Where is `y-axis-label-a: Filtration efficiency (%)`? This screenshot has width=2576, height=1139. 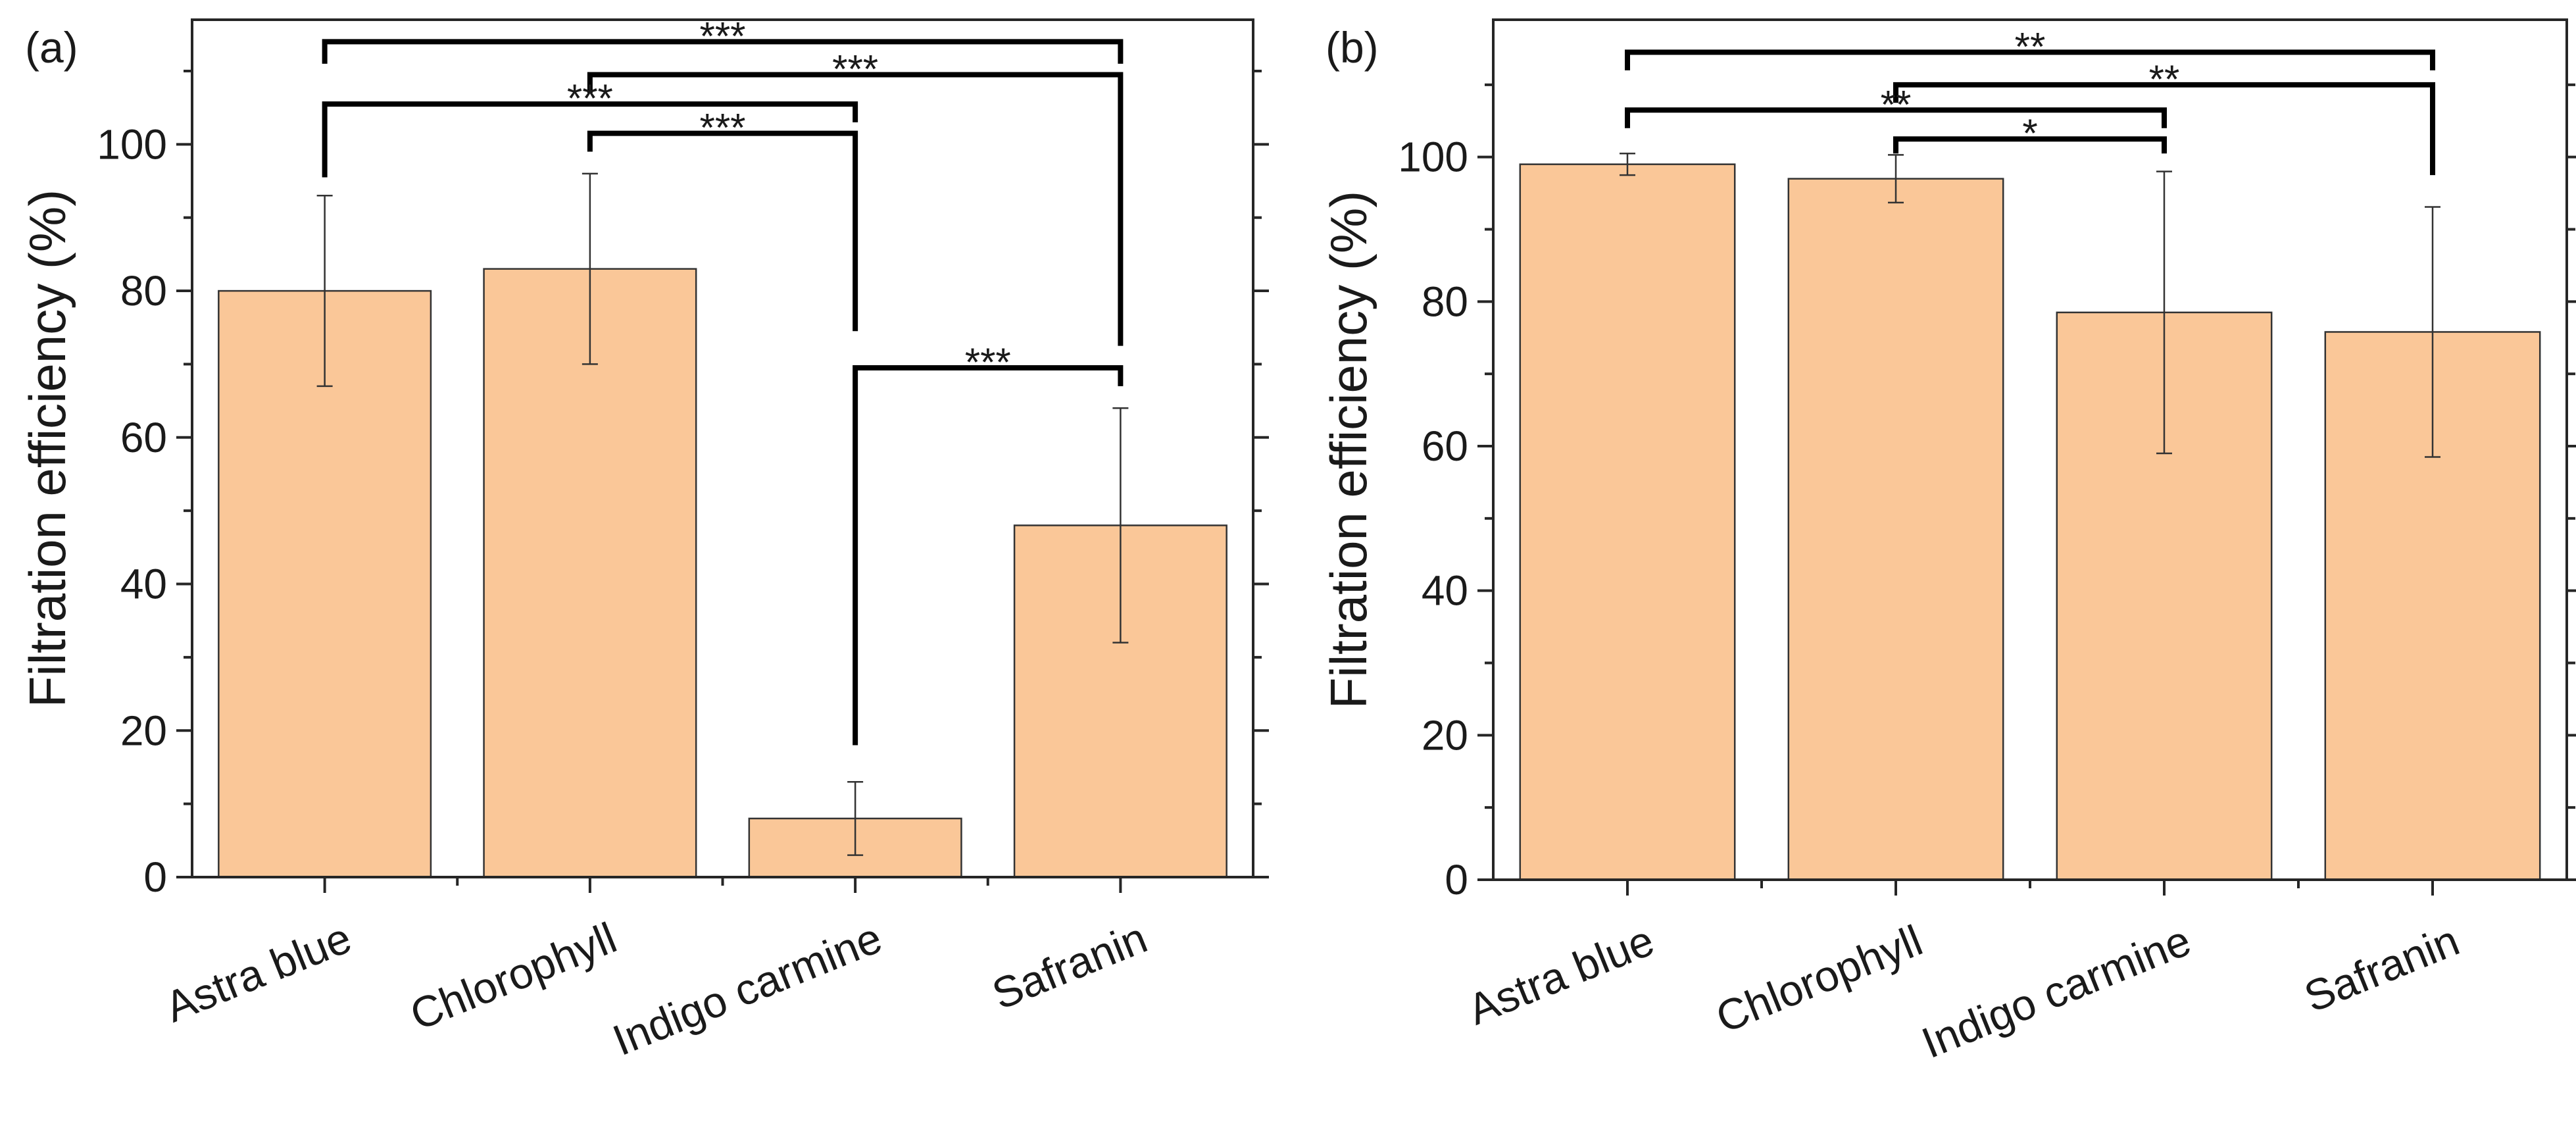
y-axis-label-a: Filtration efficiency (%) is located at coordinates (47, 448).